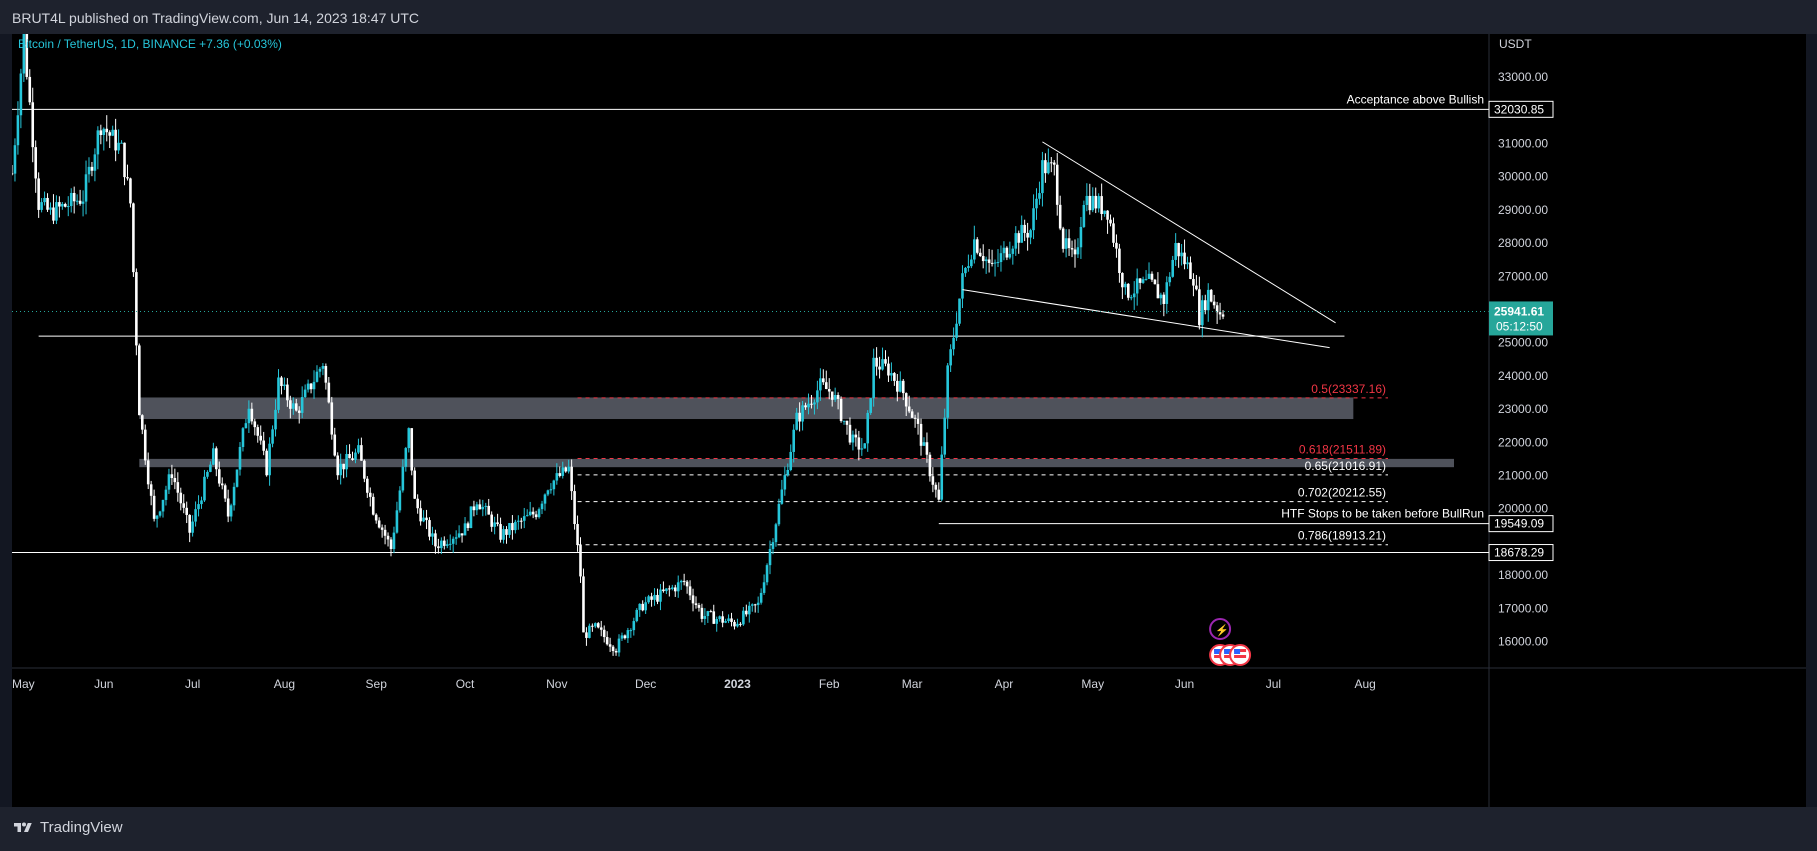 This screenshot has height=851, width=1817. What do you see at coordinates (1146, 319) in the screenshot?
I see `trendline` at bounding box center [1146, 319].